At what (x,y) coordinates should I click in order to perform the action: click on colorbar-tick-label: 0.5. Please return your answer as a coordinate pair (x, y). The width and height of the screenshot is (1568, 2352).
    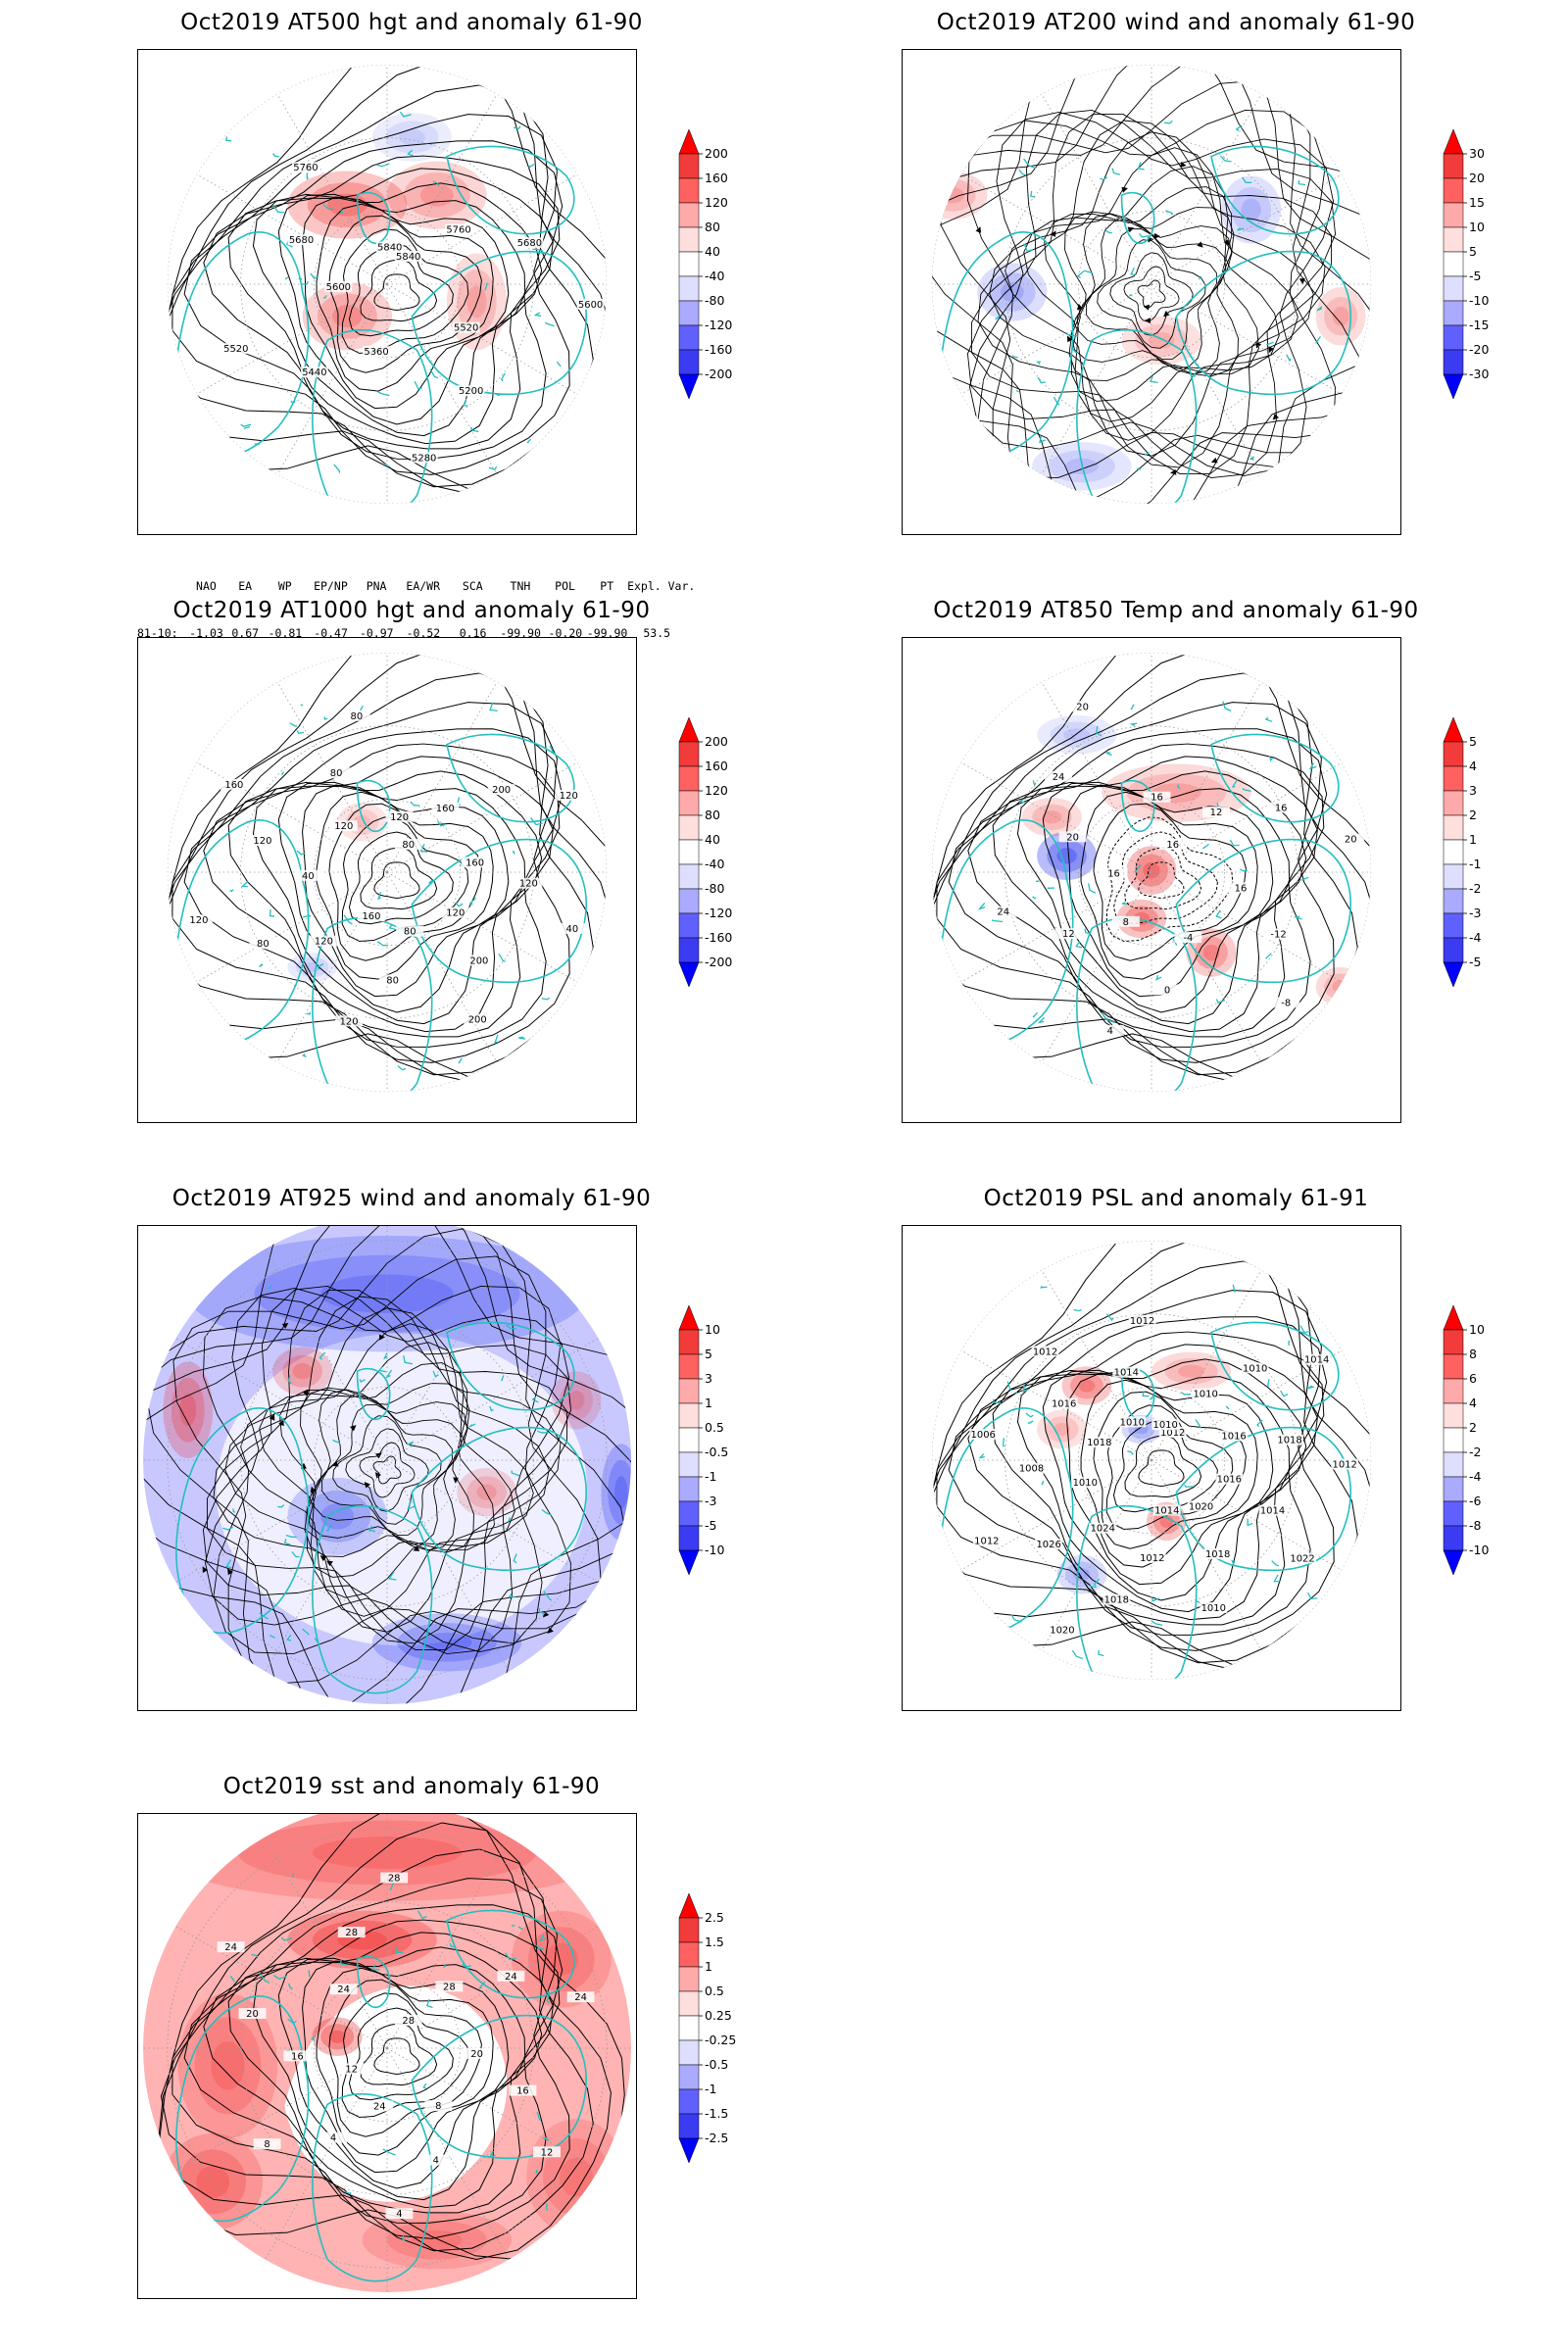
    Looking at the image, I should click on (714, 1991).